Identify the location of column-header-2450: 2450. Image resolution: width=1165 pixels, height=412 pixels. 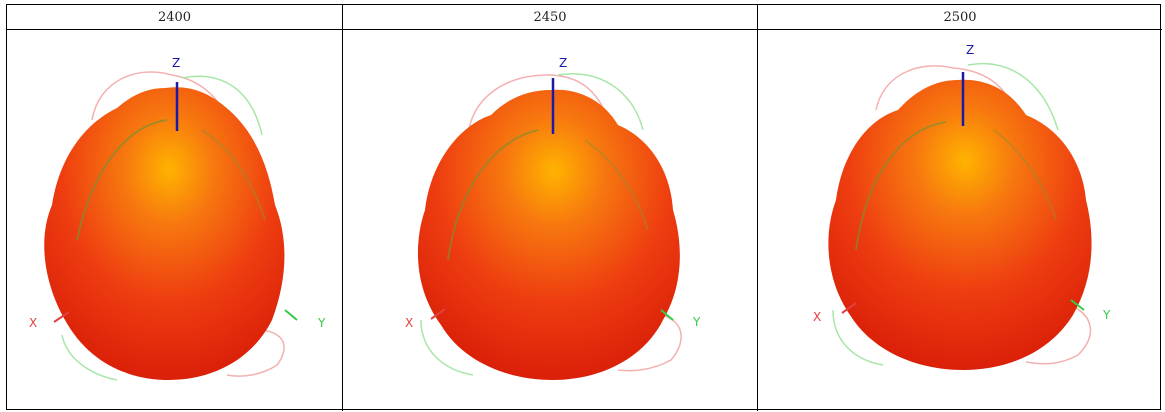
(550, 17).